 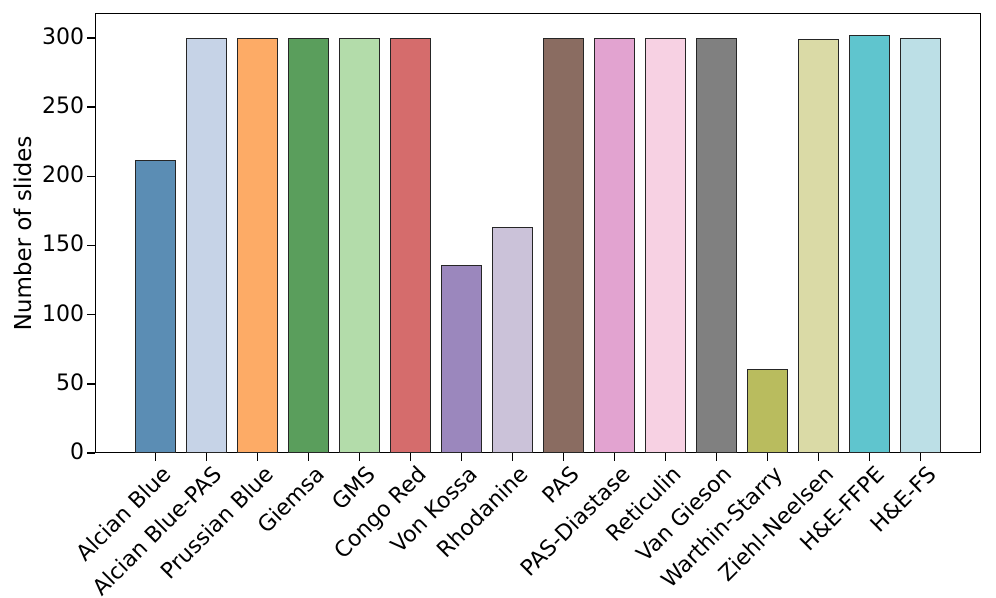 What do you see at coordinates (360, 245) in the screenshot?
I see `bar-gms` at bounding box center [360, 245].